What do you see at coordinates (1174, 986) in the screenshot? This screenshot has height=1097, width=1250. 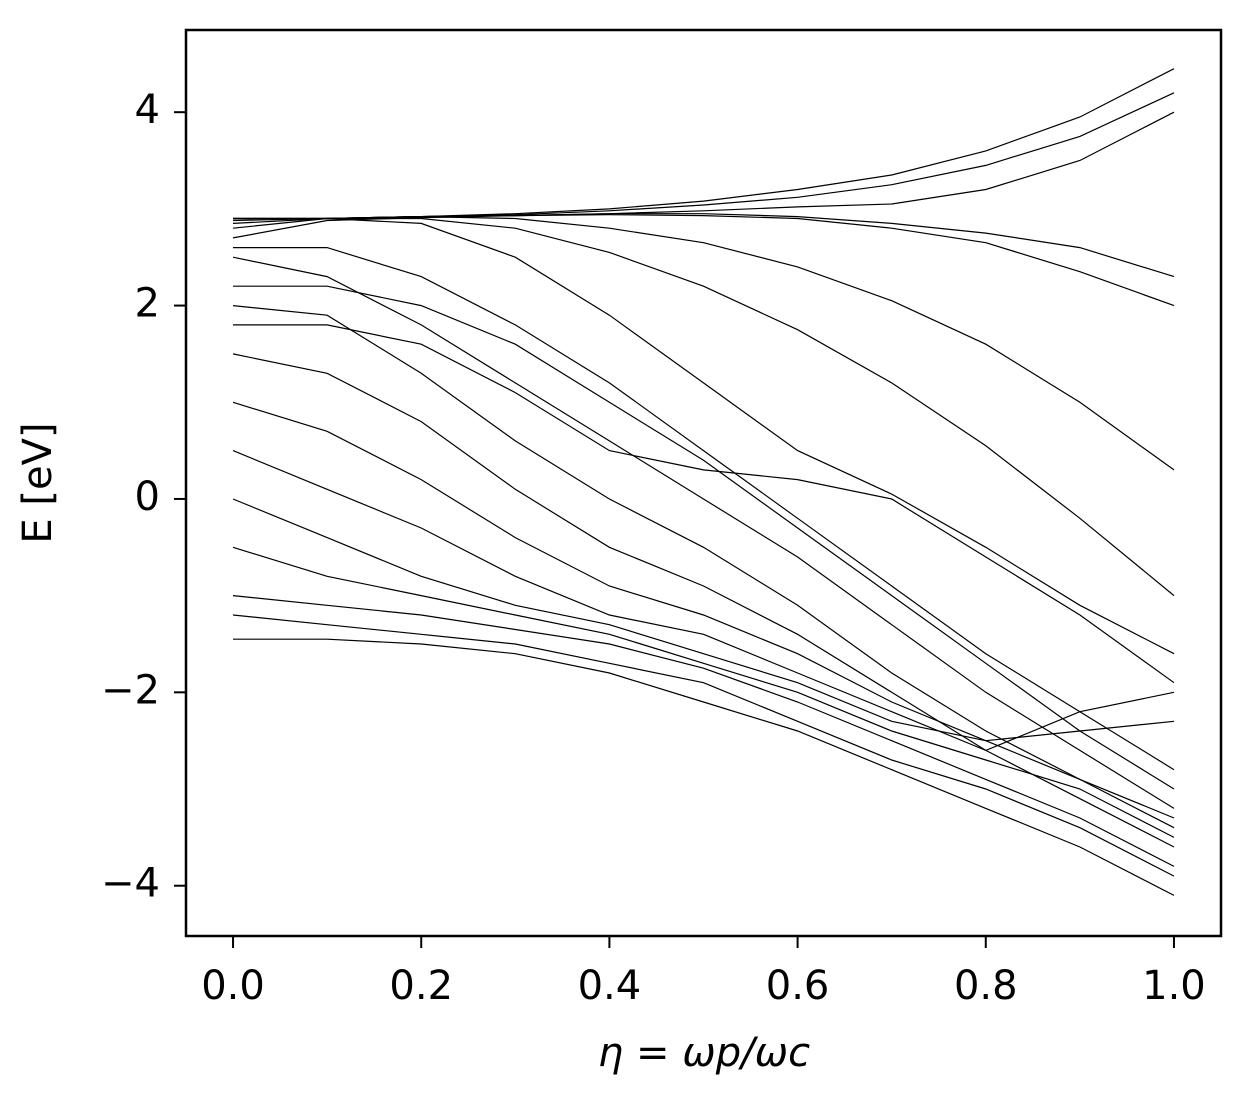 I see `x-tick-label: 1.0` at bounding box center [1174, 986].